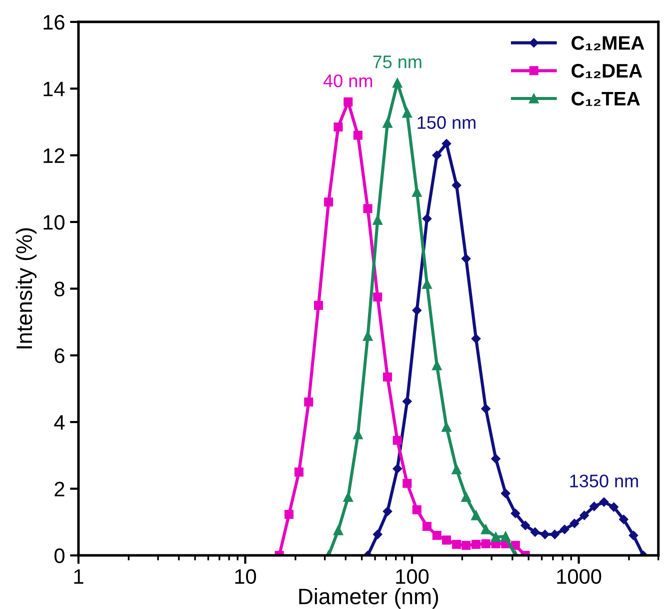 This screenshot has width=665, height=609. I want to click on annotation: 40 nm, so click(347, 81).